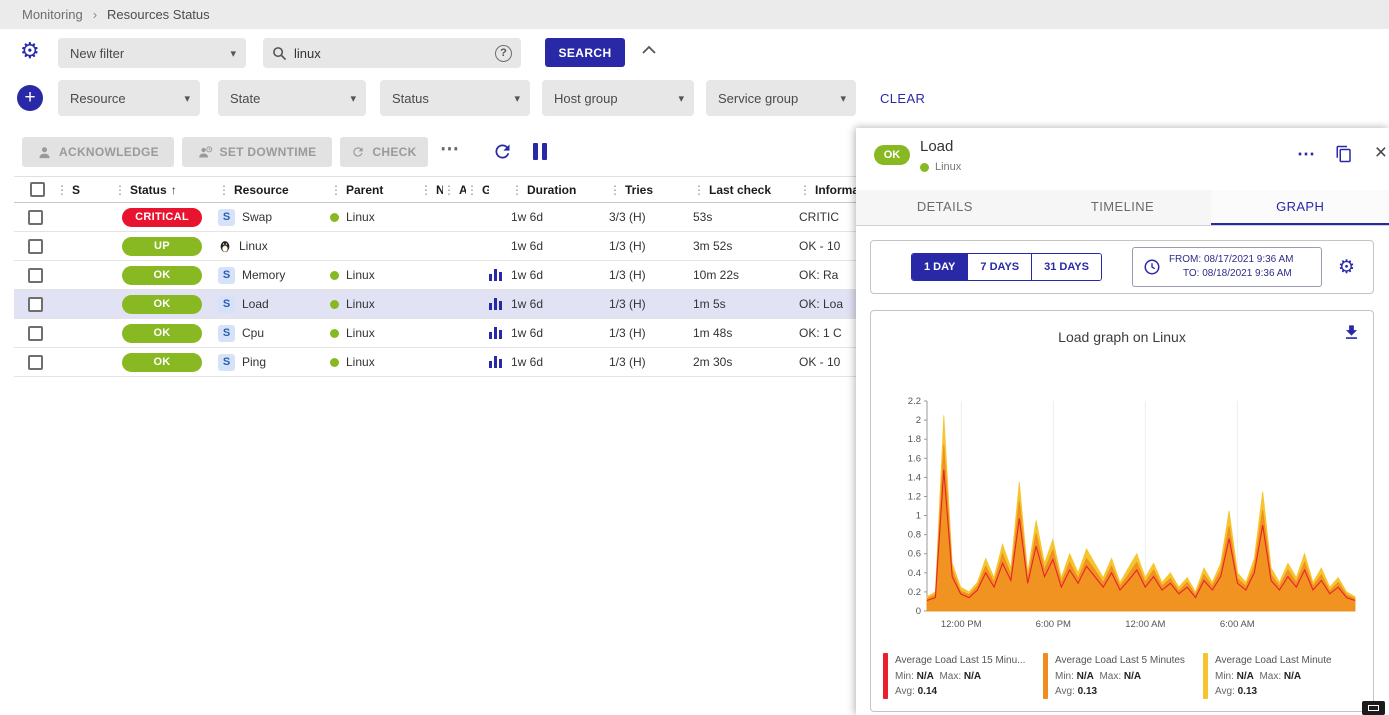  Describe the element at coordinates (540, 151) in the screenshot. I see `pause-autorefresh-icon` at that location.